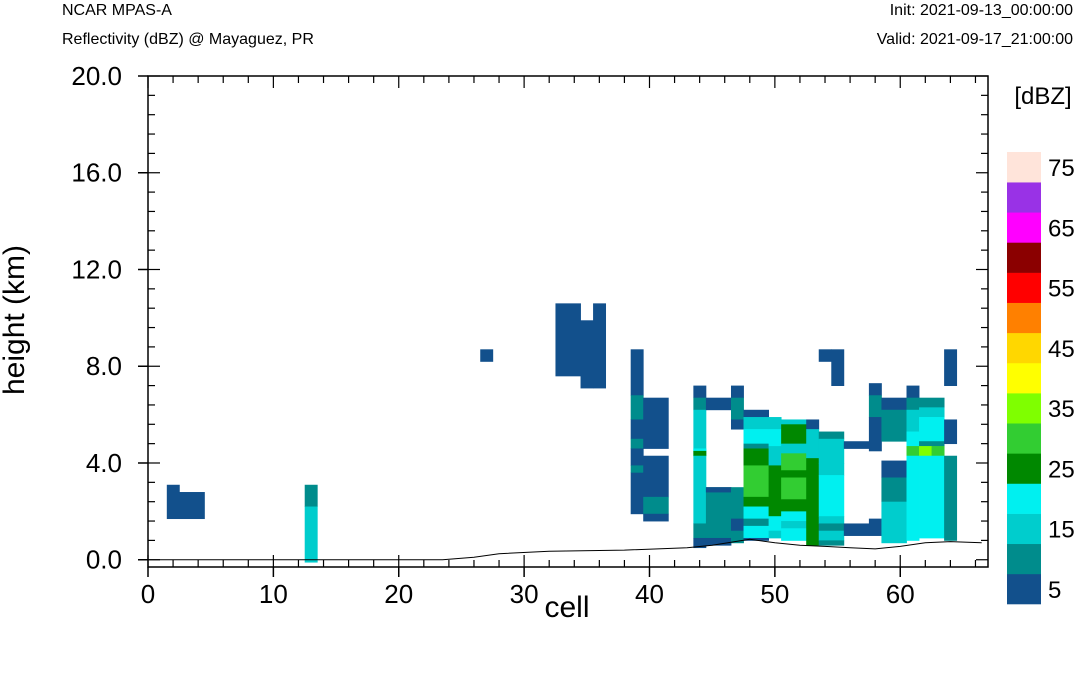 The height and width of the screenshot is (677, 1079). What do you see at coordinates (974, 39) in the screenshot?
I see `valid-time: Valid: 2021-09-17_21:00:00` at bounding box center [974, 39].